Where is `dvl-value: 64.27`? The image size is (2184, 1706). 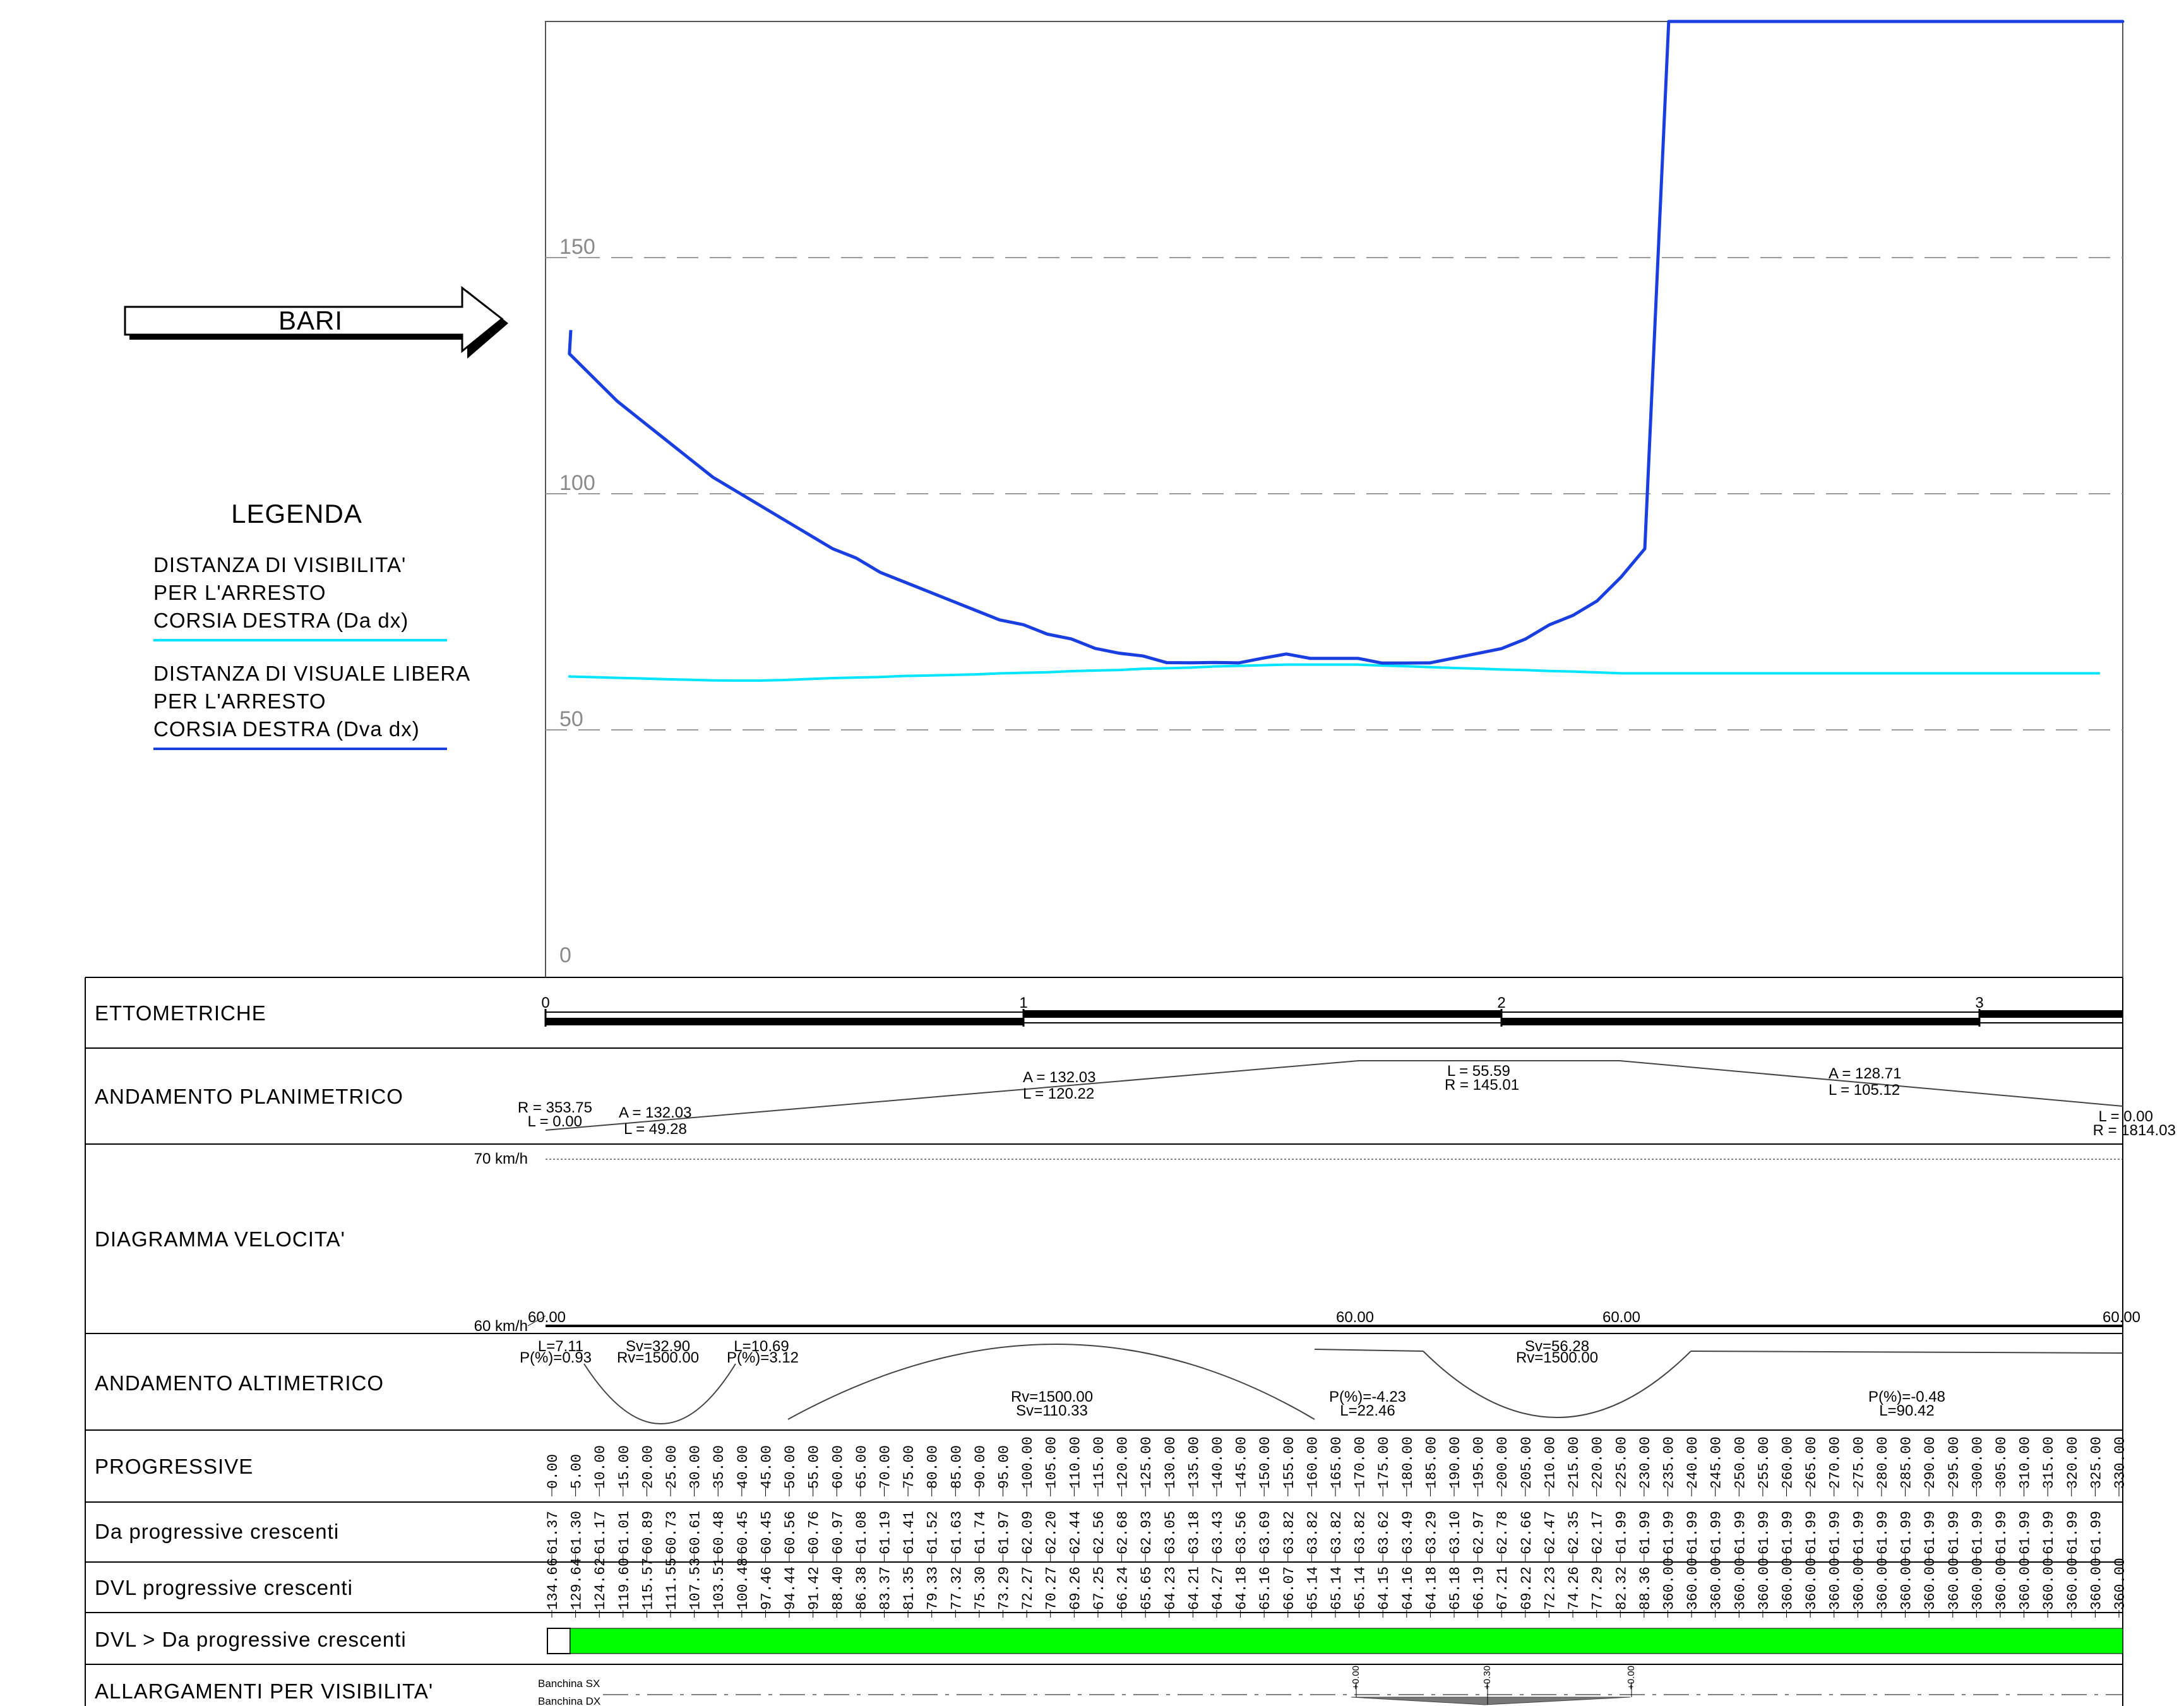
dvl-value: 64.27 is located at coordinates (1218, 1588).